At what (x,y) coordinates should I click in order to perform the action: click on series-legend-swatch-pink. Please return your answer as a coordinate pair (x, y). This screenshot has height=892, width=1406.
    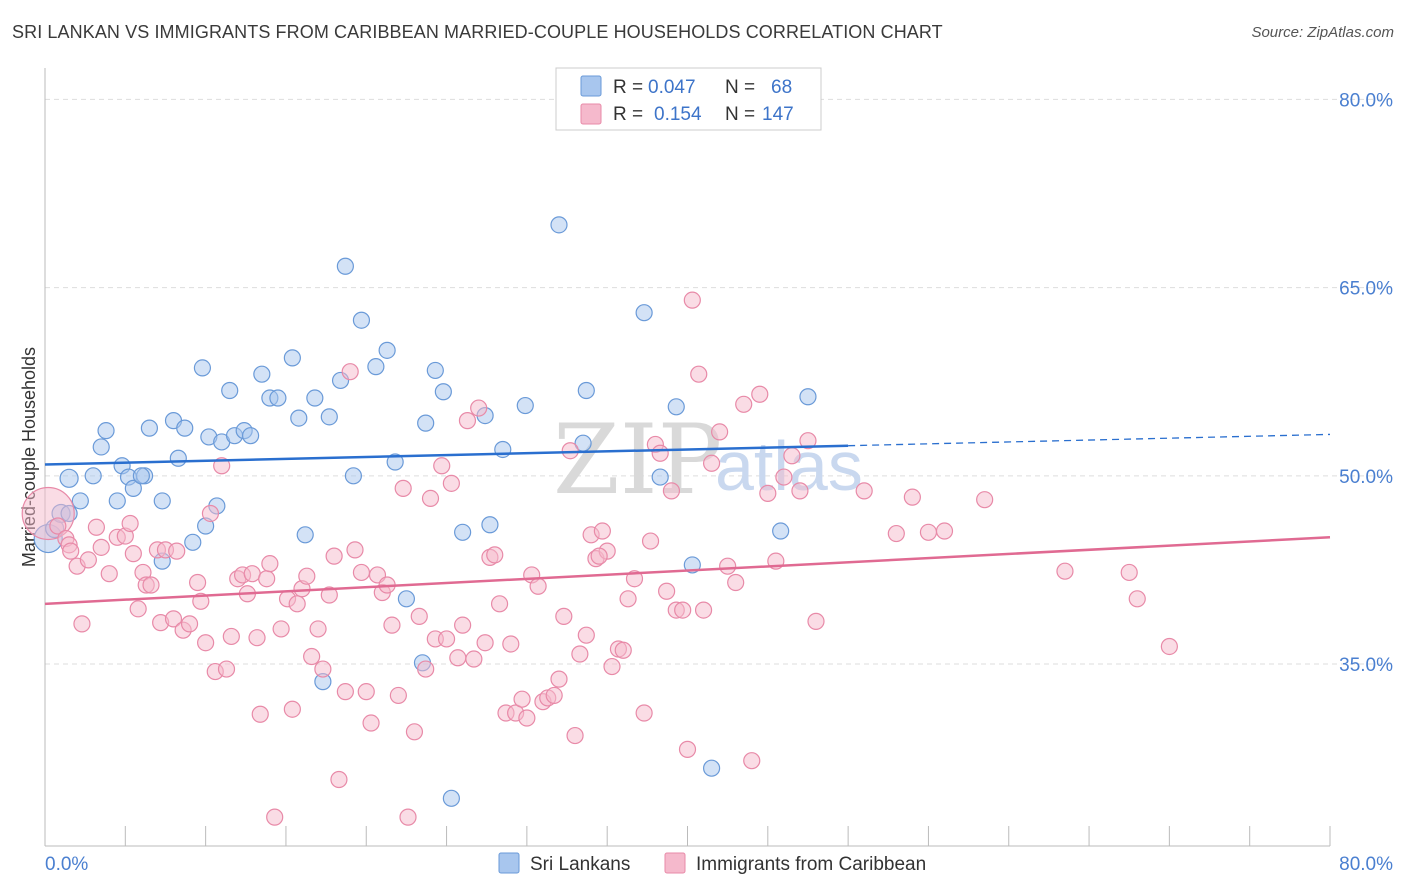
    Looking at the image, I should click on (675, 863).